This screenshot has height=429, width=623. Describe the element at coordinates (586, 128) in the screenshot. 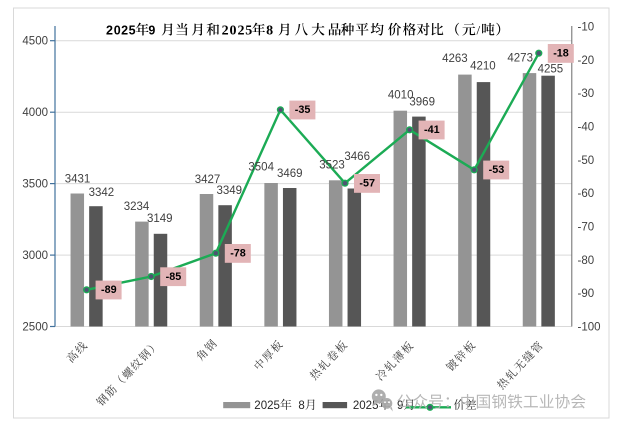

I see `svg-text: -40` at that location.